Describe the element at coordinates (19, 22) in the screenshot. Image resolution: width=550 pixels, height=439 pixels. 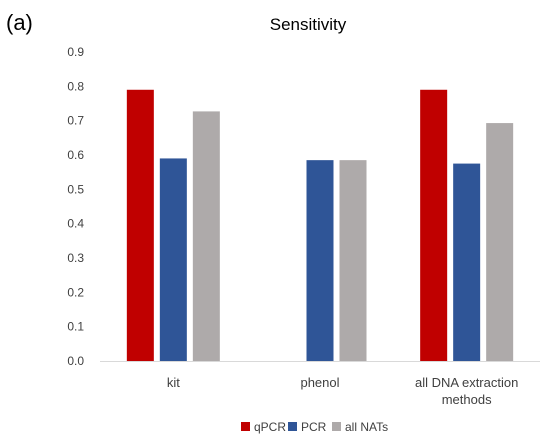
I see `panel-label: (a)` at that location.